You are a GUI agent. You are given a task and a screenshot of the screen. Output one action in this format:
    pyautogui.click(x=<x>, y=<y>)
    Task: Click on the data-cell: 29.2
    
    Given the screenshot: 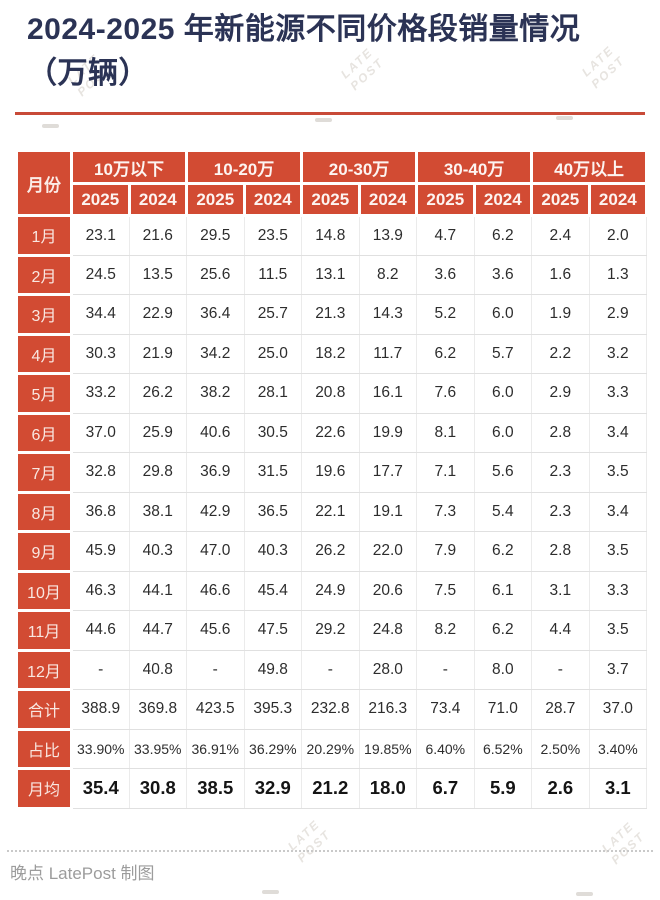 What is the action you would take?
    pyautogui.click(x=330, y=630)
    